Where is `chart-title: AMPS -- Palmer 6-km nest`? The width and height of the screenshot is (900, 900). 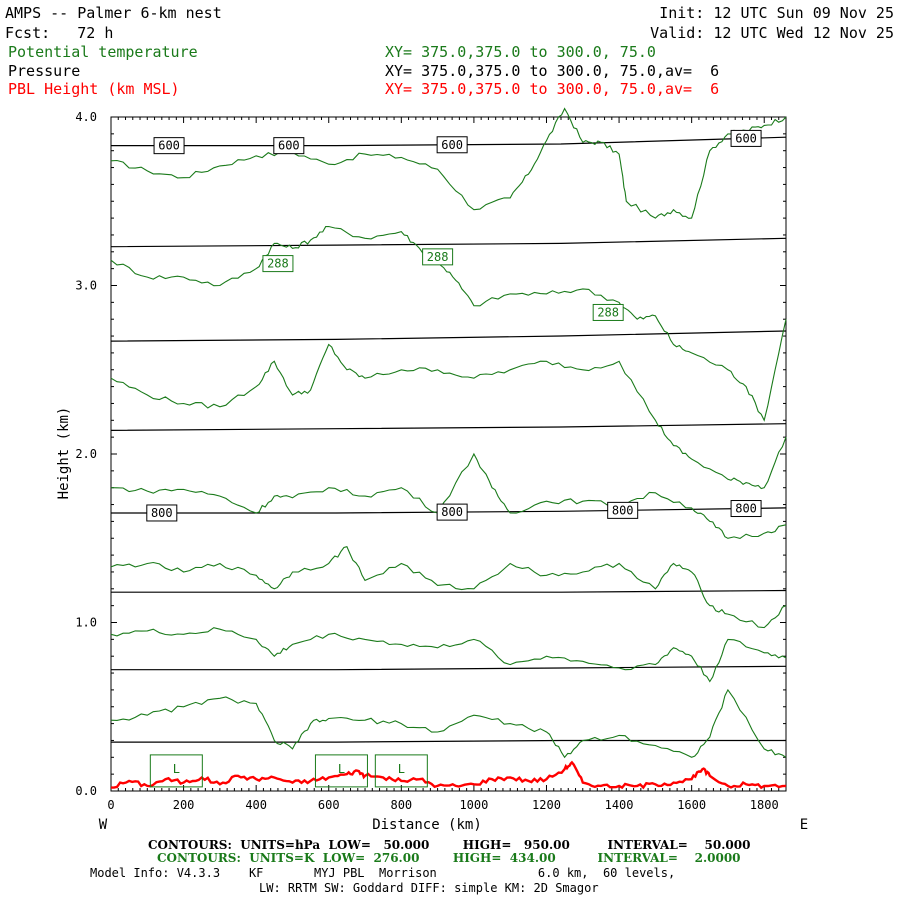
chart-title: AMPS -- Palmer 6-km nest is located at coordinates (113, 13).